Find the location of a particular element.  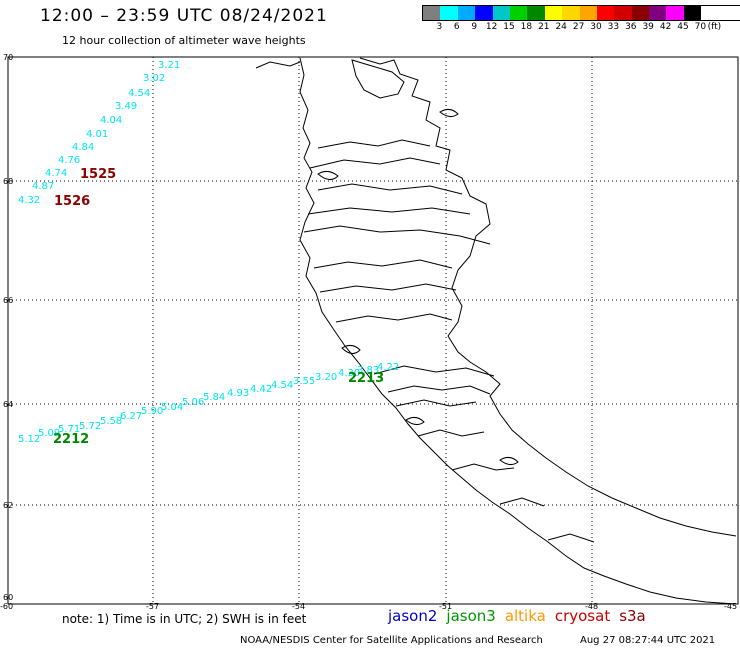

latitude-labels: 70 68 66 64 62 60 is located at coordinates (8, 327).